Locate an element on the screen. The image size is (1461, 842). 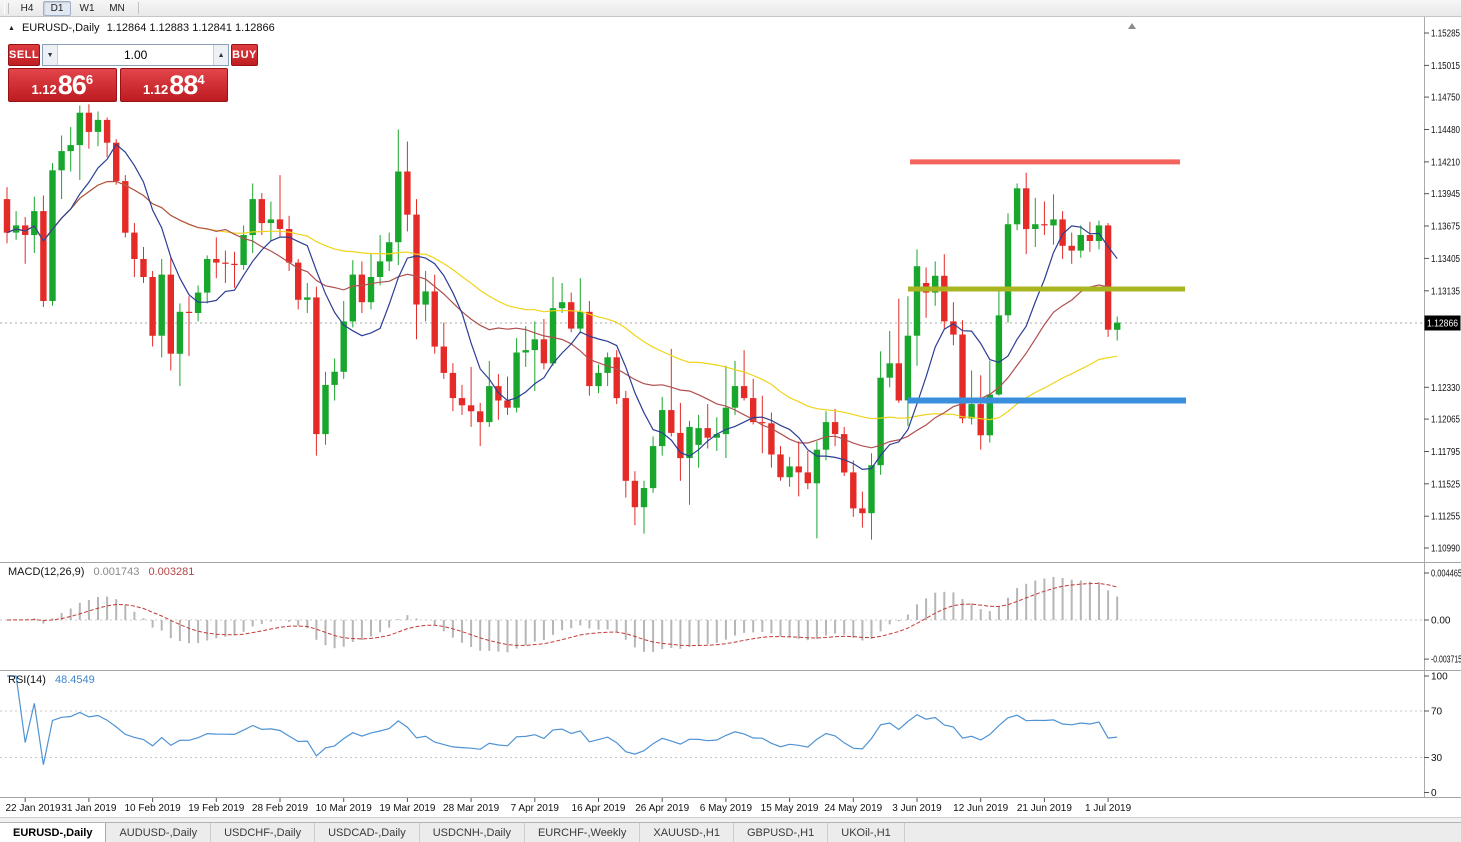
svg-text: 16 Apr 2019 is located at coordinates (599, 808).